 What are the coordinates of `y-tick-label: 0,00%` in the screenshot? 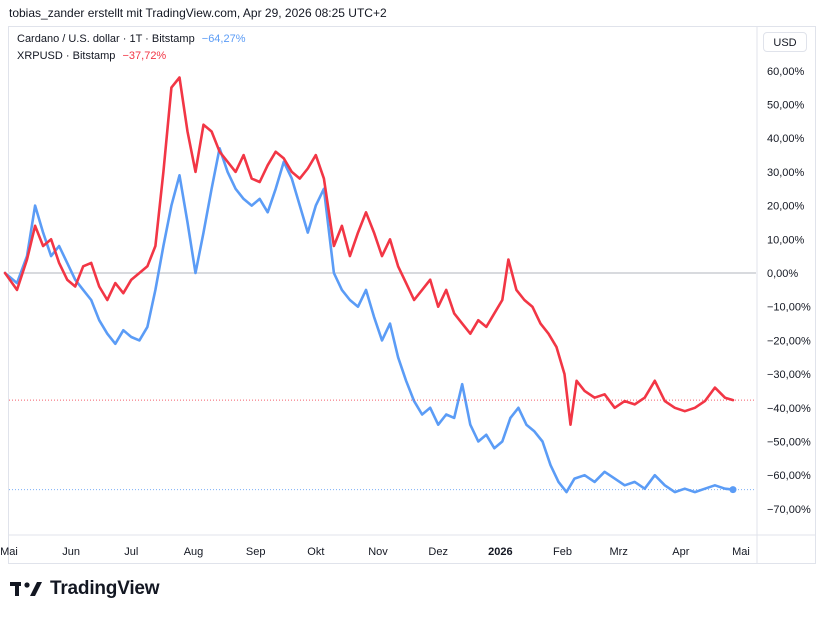 It's located at (782, 274).